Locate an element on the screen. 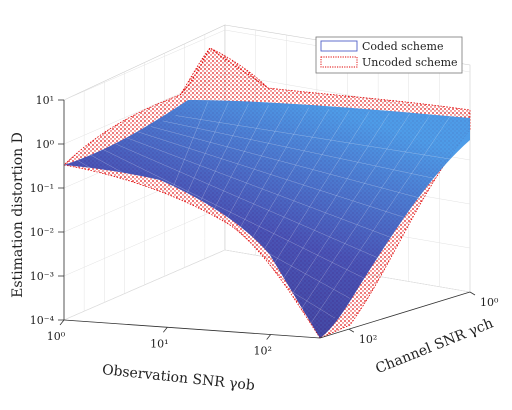 This screenshot has width=512, height=410. x-axis-label: Observation SNR γob is located at coordinates (178, 378).